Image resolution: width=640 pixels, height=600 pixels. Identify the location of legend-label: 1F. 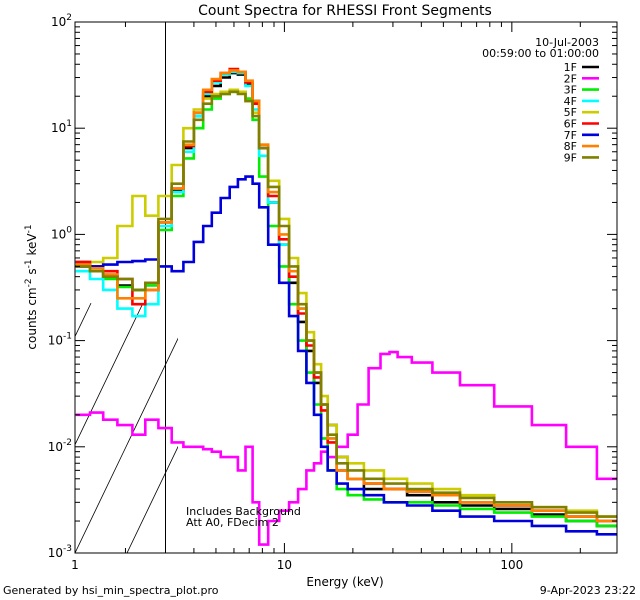
(570, 67).